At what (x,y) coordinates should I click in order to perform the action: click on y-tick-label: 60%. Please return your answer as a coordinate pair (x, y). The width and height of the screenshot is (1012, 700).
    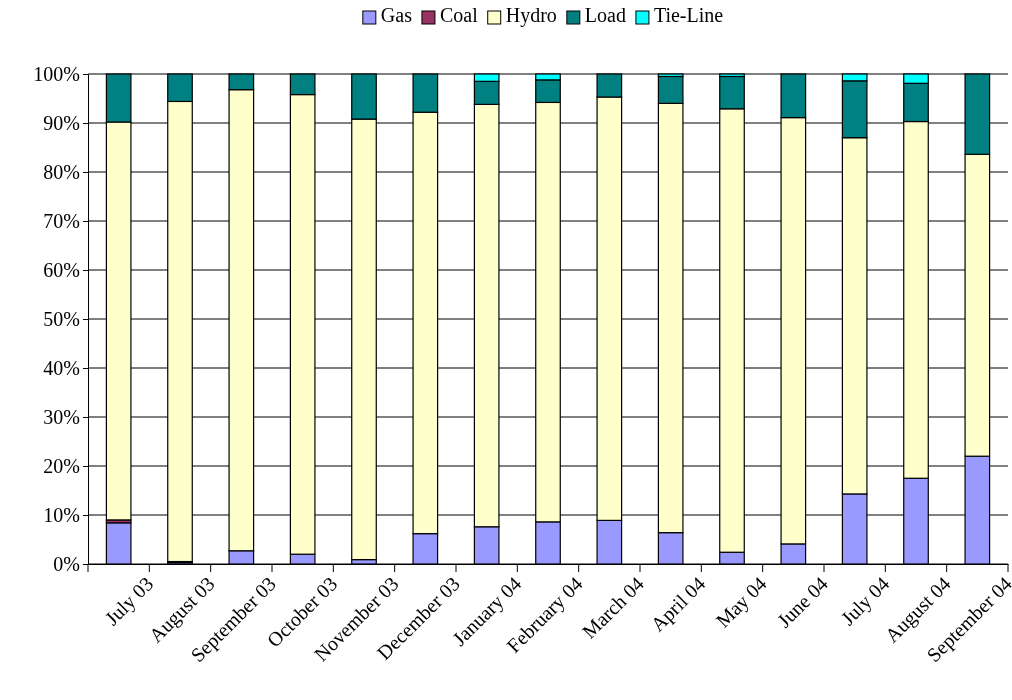
    Looking at the image, I should click on (61, 269).